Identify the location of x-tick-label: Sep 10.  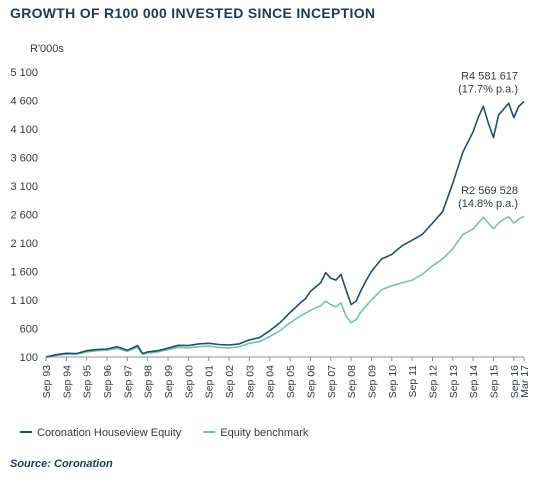
(393, 381).